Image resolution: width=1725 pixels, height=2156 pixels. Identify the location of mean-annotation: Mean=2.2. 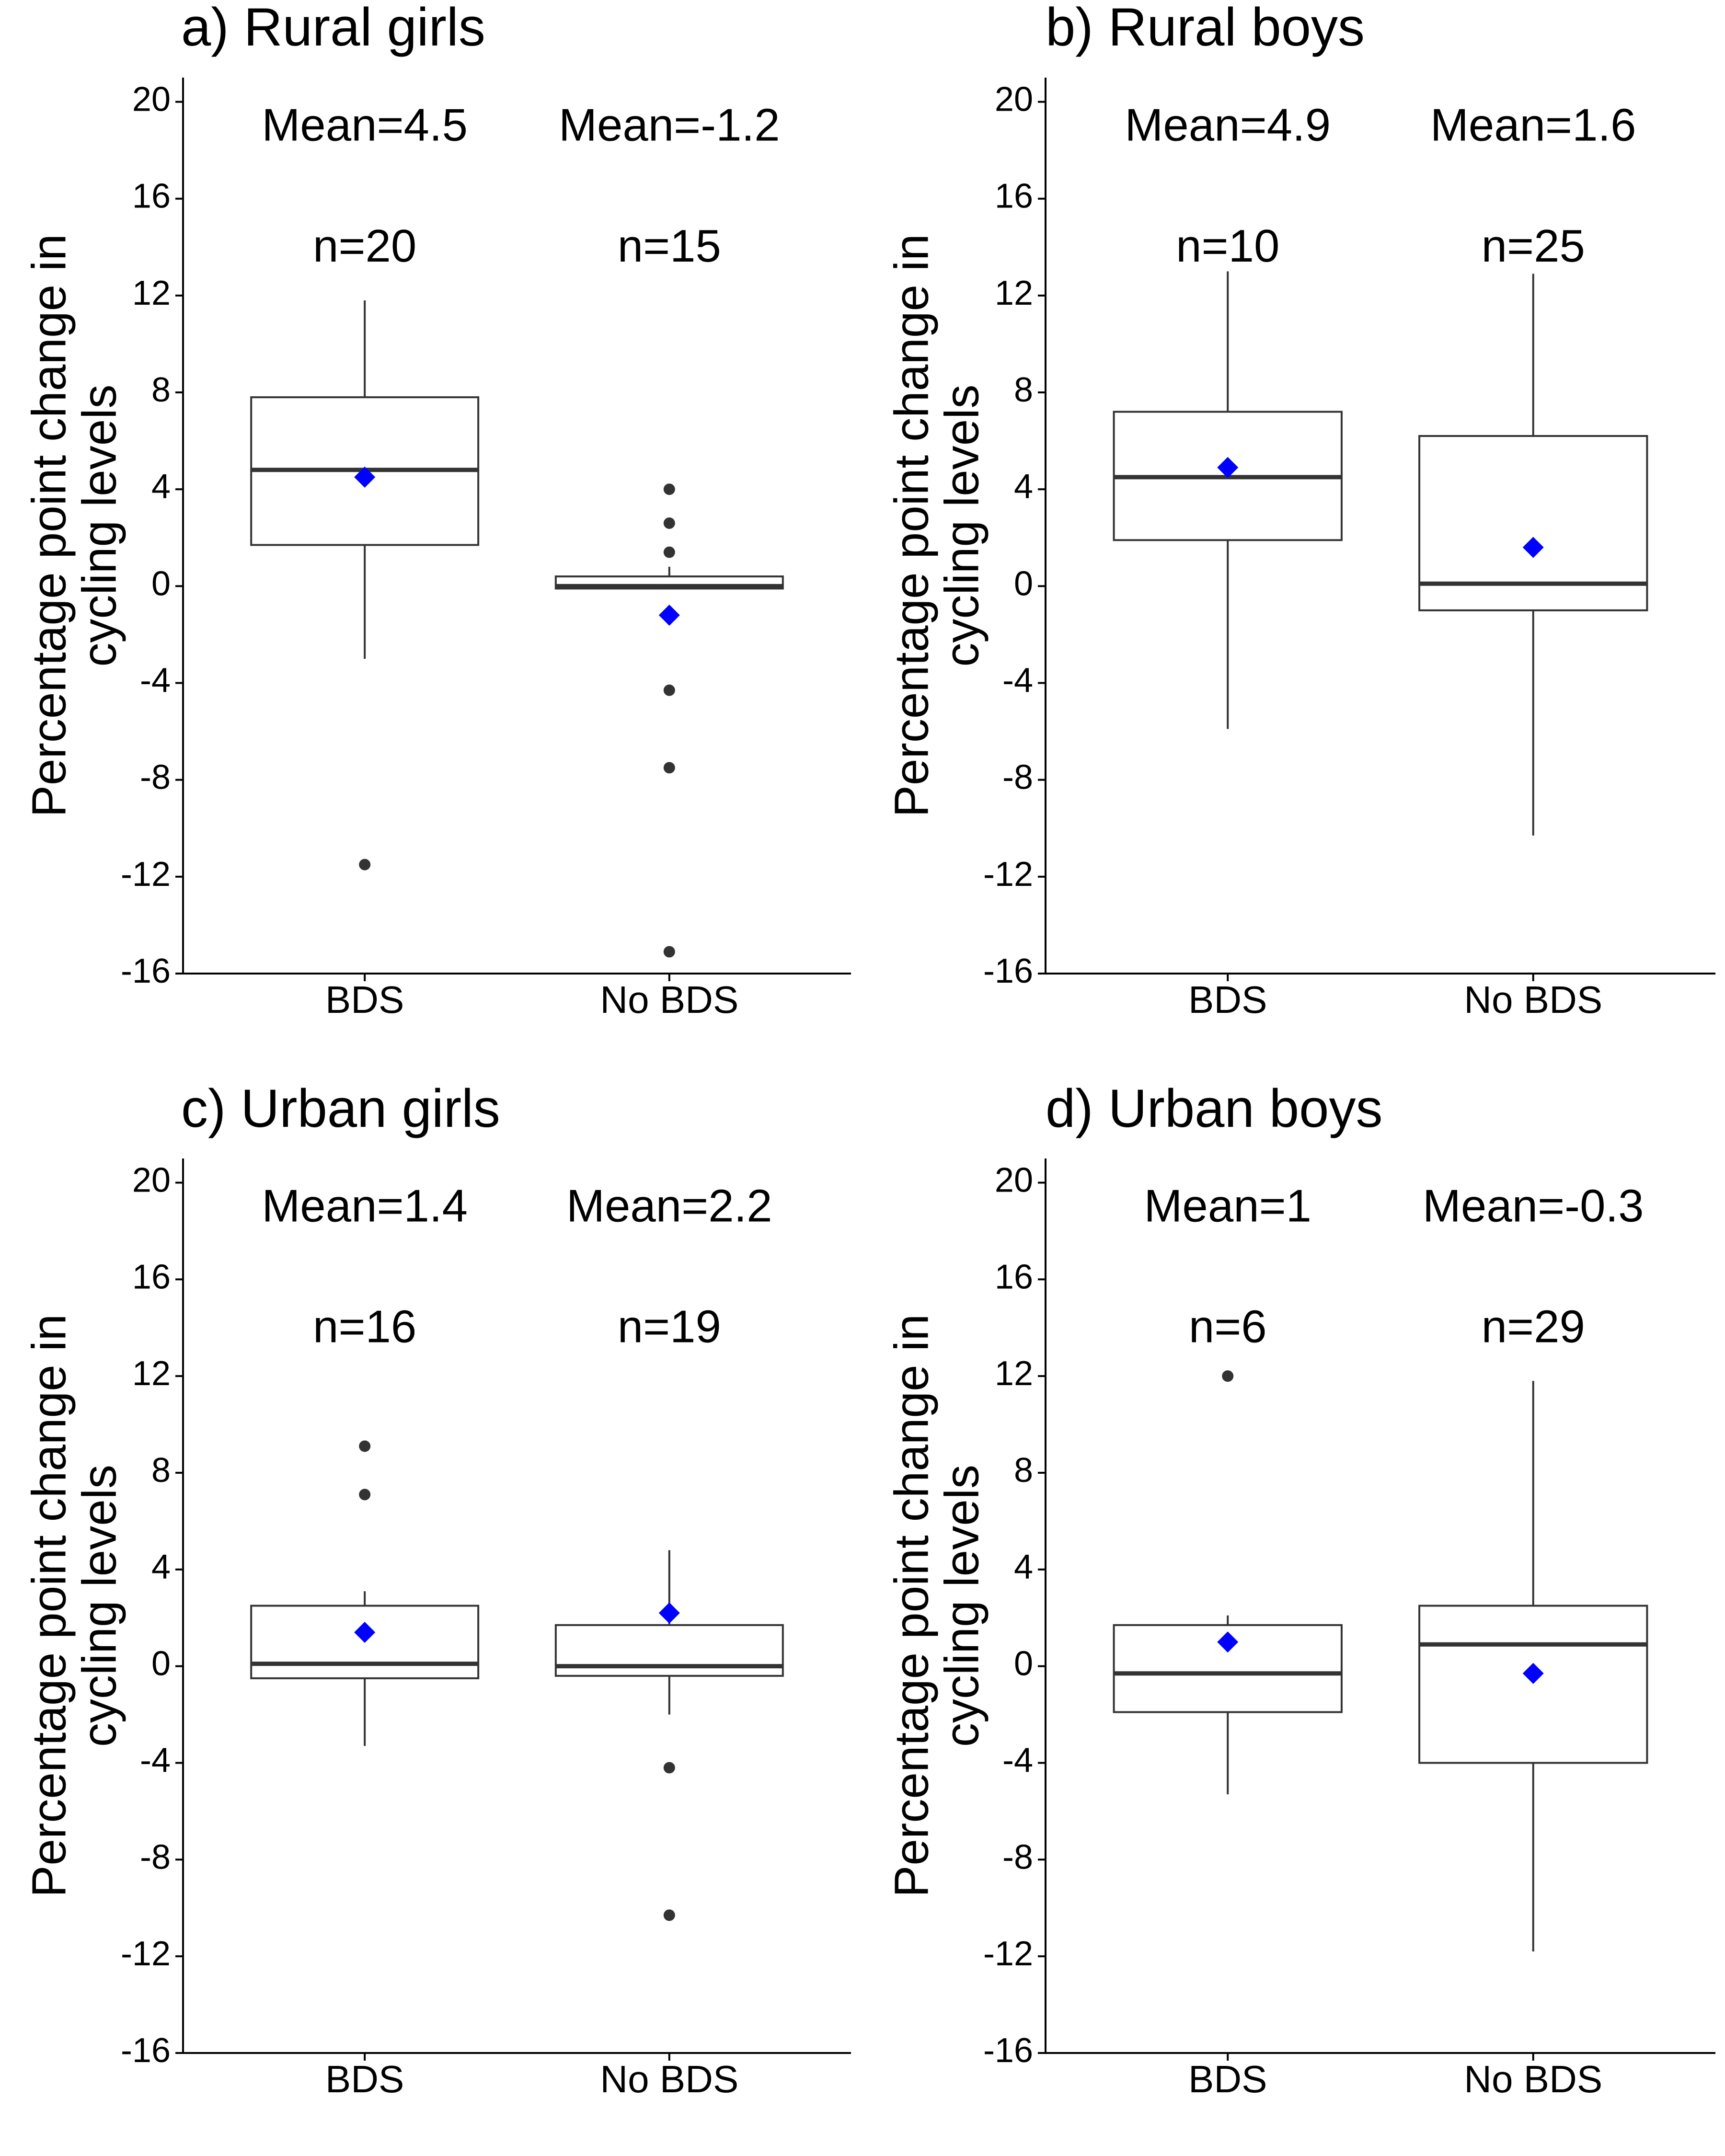
(669, 1205).